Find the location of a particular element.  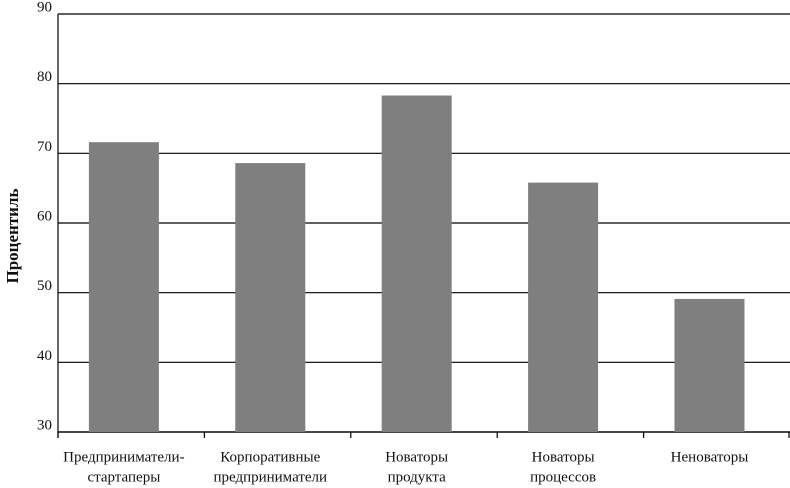

x-tick-label: продукта is located at coordinates (417, 477).